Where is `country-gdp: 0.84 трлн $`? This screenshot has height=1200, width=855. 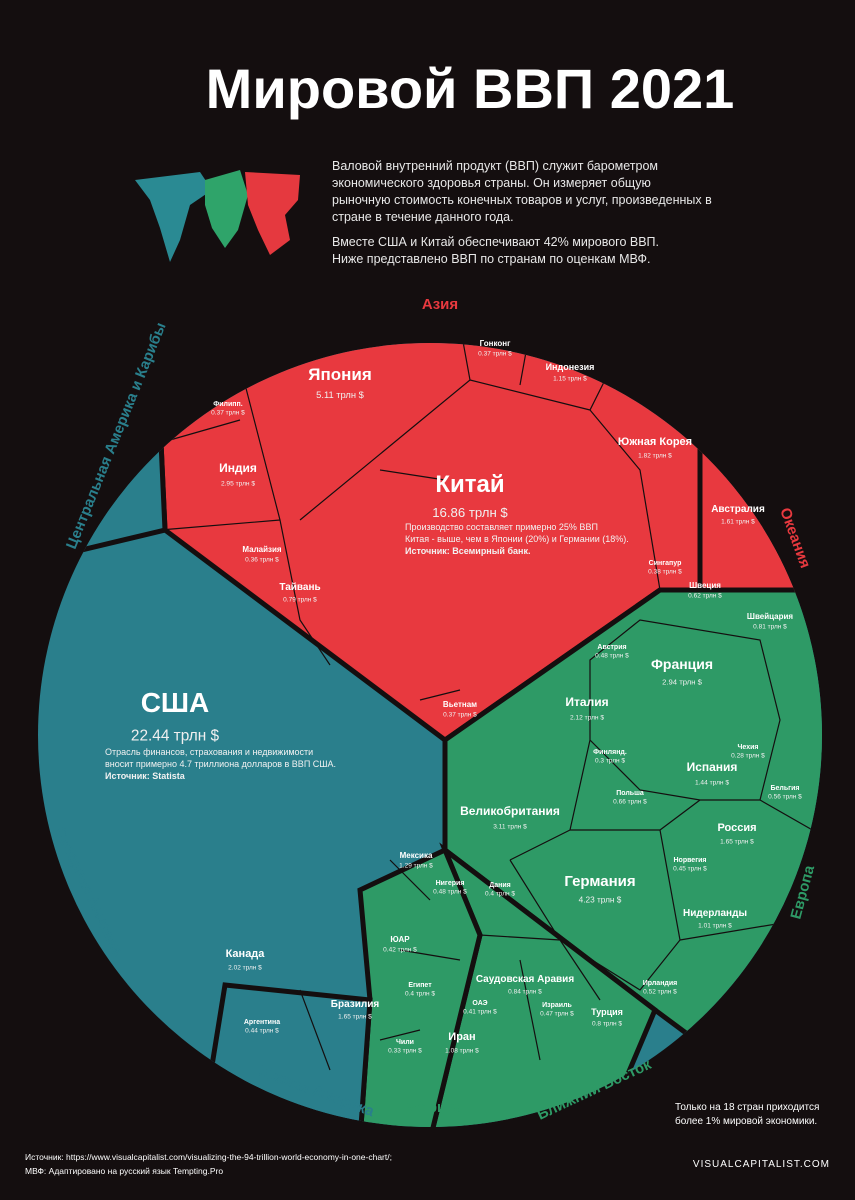 country-gdp: 0.84 трлн $ is located at coordinates (525, 992).